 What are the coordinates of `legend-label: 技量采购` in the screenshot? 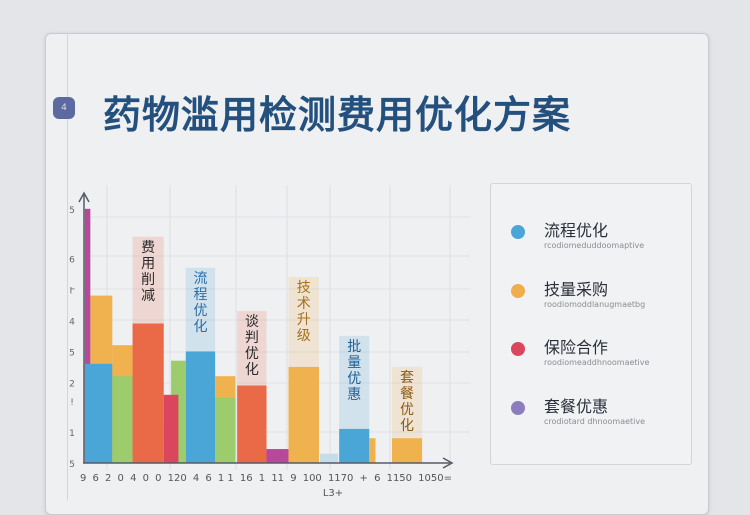 It's located at (576, 289).